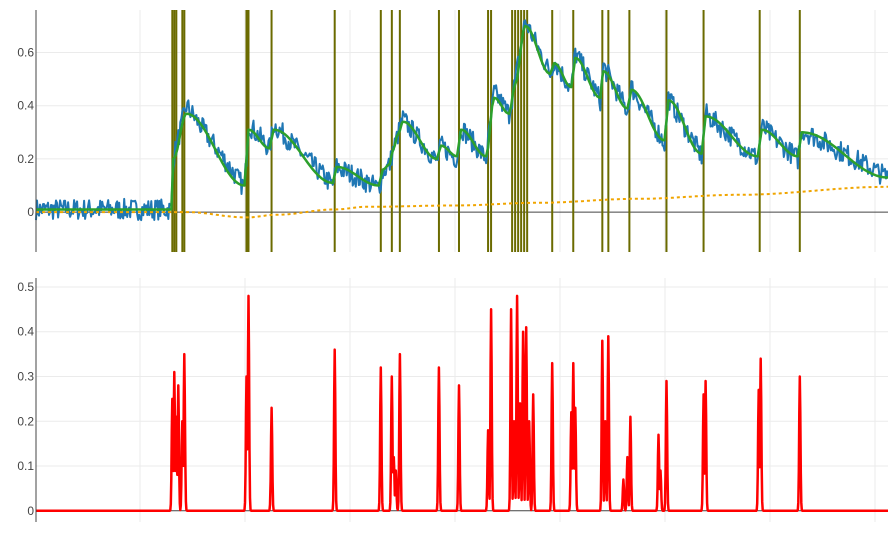 This screenshot has width=888, height=543. Describe the element at coordinates (462, 202) in the screenshot. I see `baseline-line` at that location.